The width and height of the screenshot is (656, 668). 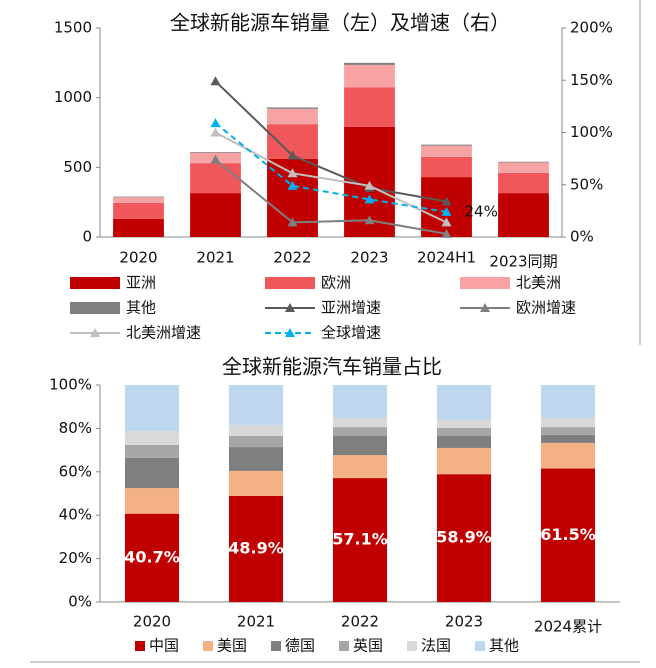 I want to click on tick-label: 1500, so click(x=73, y=28).